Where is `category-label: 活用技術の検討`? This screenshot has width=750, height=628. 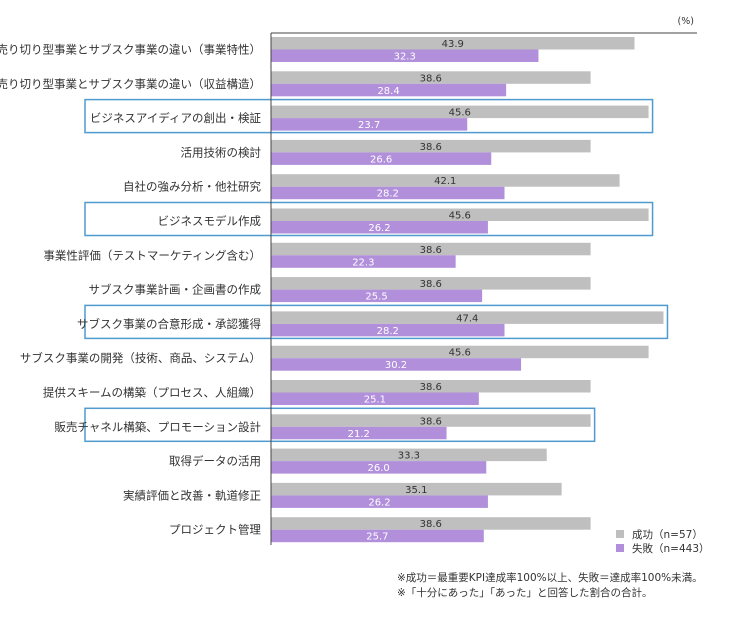 category-label: 活用技術の検討 is located at coordinates (221, 152).